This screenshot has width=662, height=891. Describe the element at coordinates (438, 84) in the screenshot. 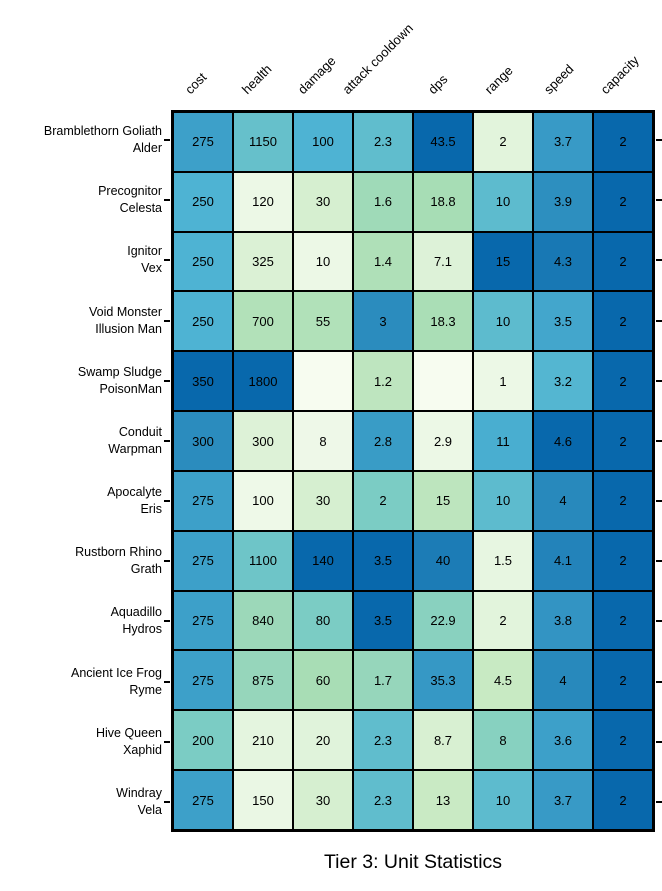

I see `column-header-dps: dps` at that location.